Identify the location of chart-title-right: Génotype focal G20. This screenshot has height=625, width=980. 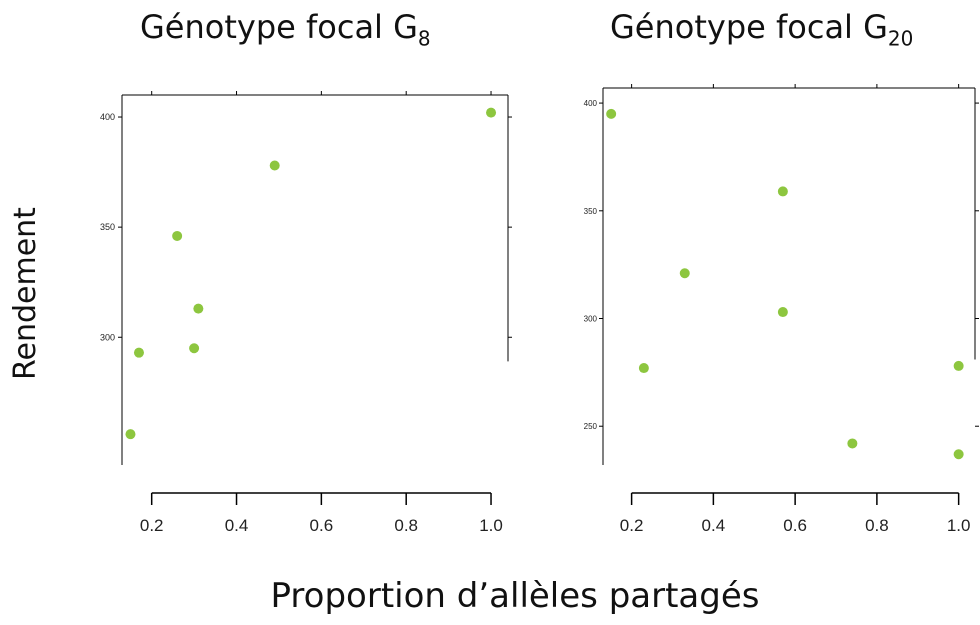
(762, 29).